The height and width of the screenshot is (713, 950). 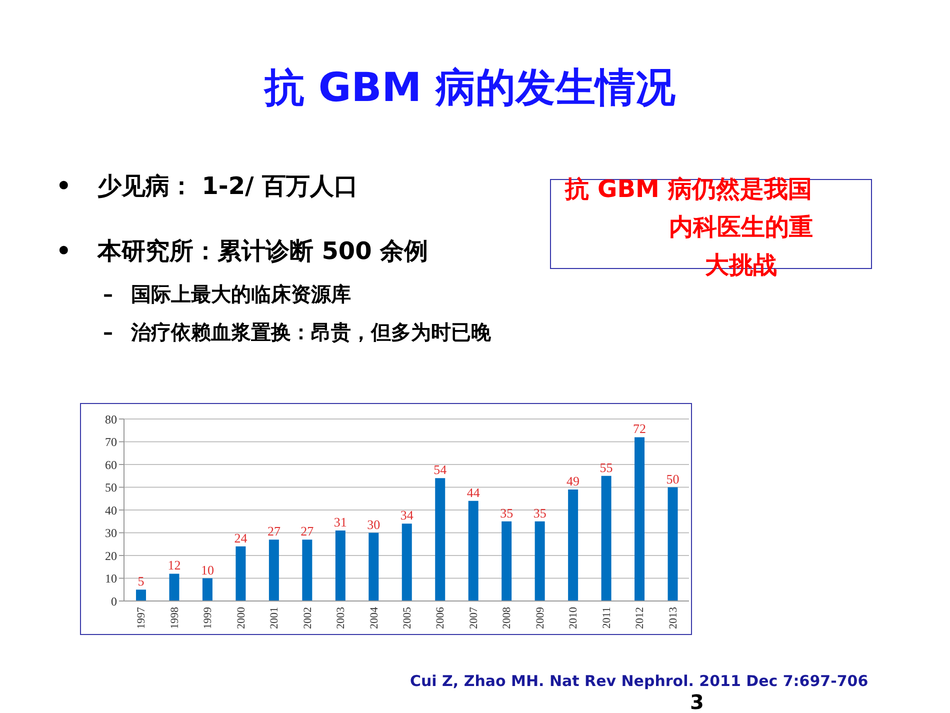 What do you see at coordinates (241, 617) in the screenshot?
I see `x-tick-label: 2000` at bounding box center [241, 617].